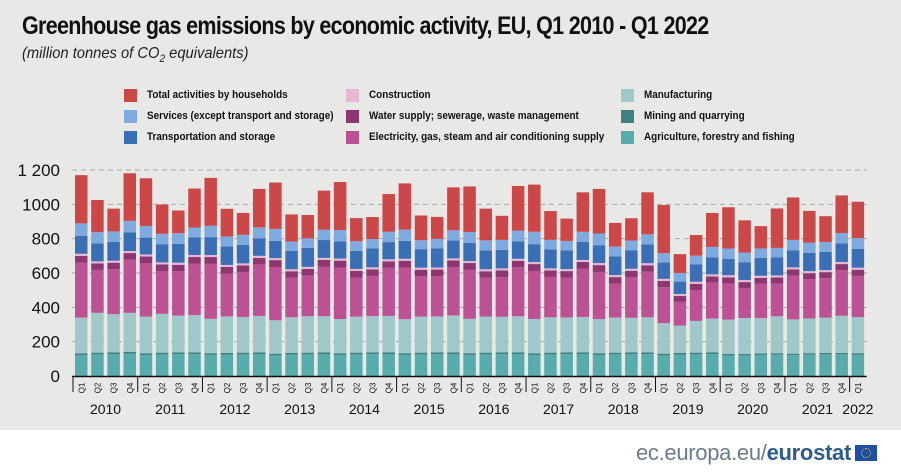 This screenshot has height=474, width=901. I want to click on legend-item-construction: Construction, so click(391, 95).